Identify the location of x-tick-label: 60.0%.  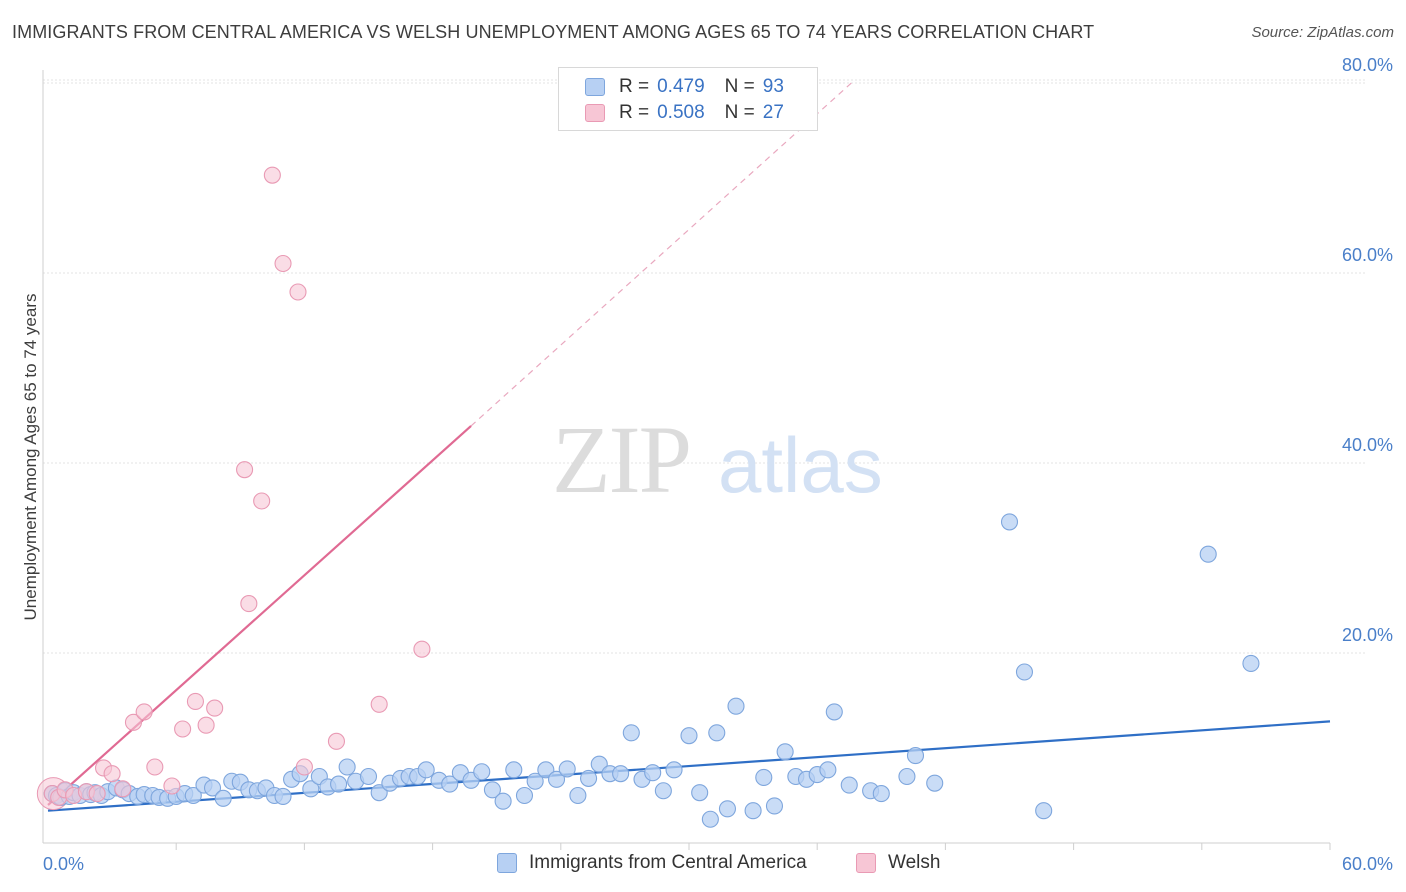
(1367, 864).